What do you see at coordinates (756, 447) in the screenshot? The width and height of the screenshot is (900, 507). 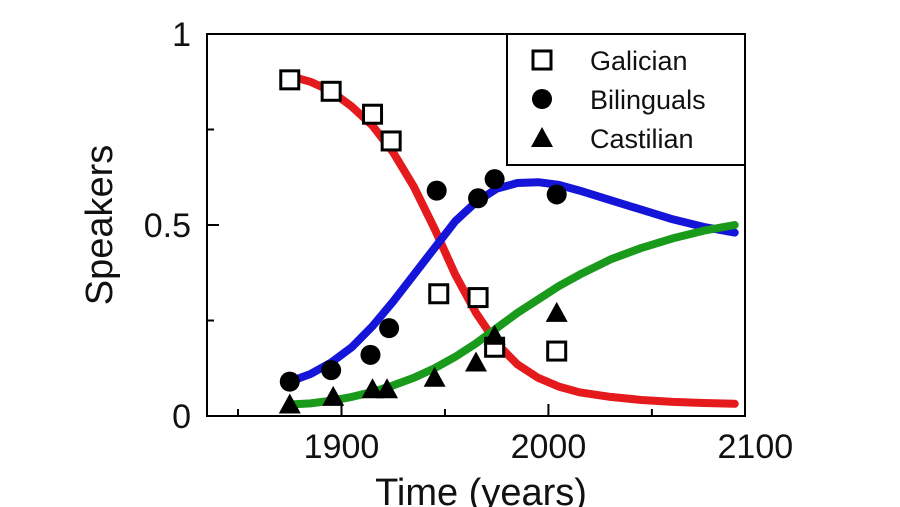 I see `x-tick-label: 2100` at bounding box center [756, 447].